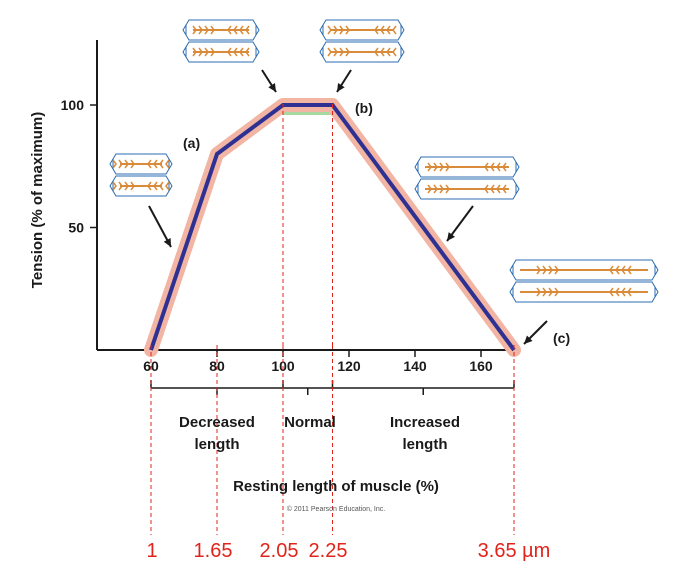  Describe the element at coordinates (514, 551) in the screenshot. I see `um-label-365: 3.65 µm` at that location.